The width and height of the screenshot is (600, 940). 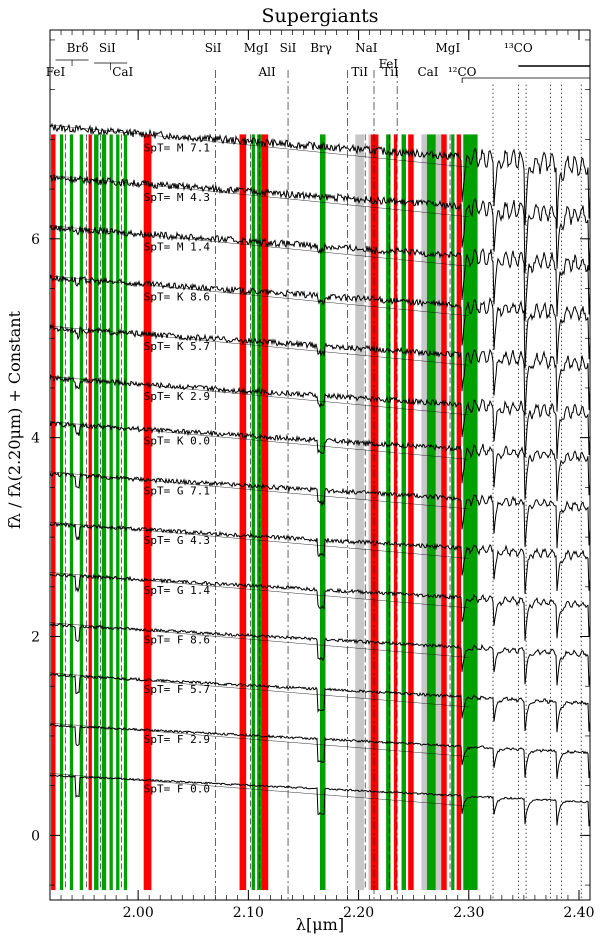 I want to click on y-axis-label: fλ / fλ(2.20μm) + Constant, so click(x=14, y=419).